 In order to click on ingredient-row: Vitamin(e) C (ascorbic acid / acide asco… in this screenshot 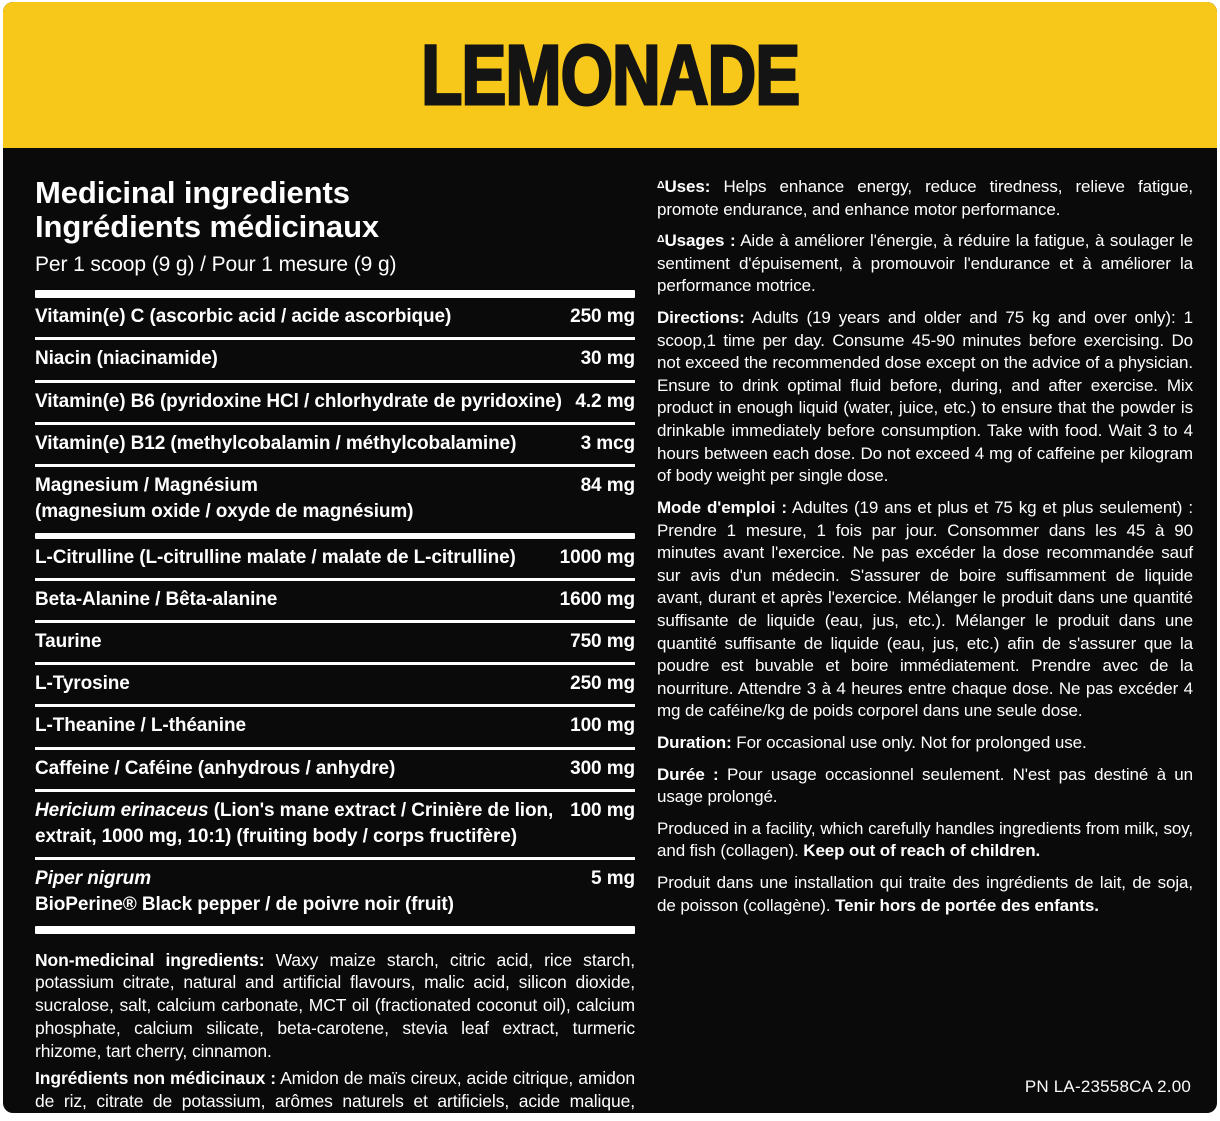, I will do `click(335, 317)`.